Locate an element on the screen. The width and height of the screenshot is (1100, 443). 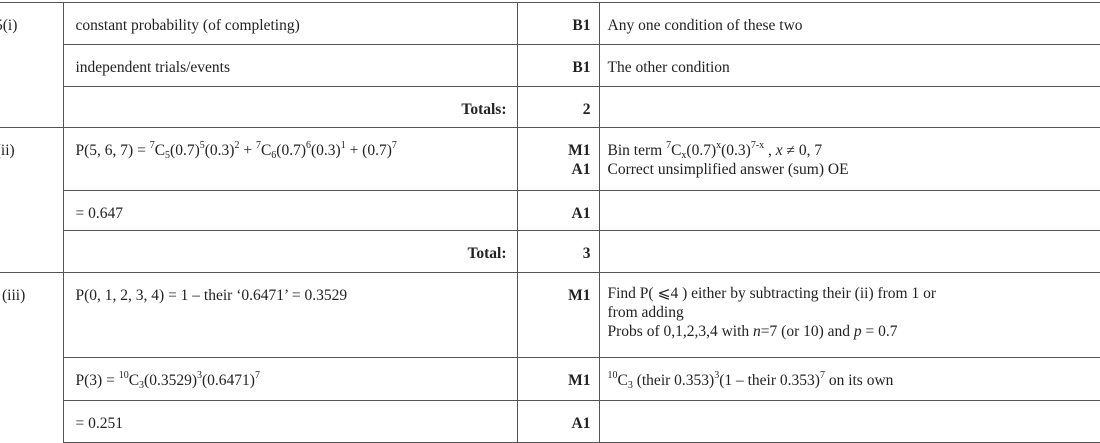
text-segment: independent trials/events is located at coordinates (153, 67).